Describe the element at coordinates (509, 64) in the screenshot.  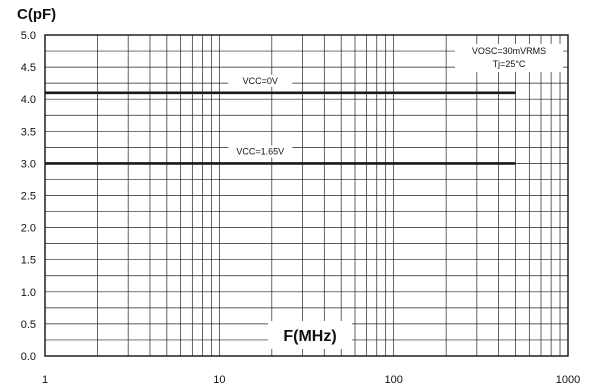
I see `condition-tj: Tj=25°C` at that location.